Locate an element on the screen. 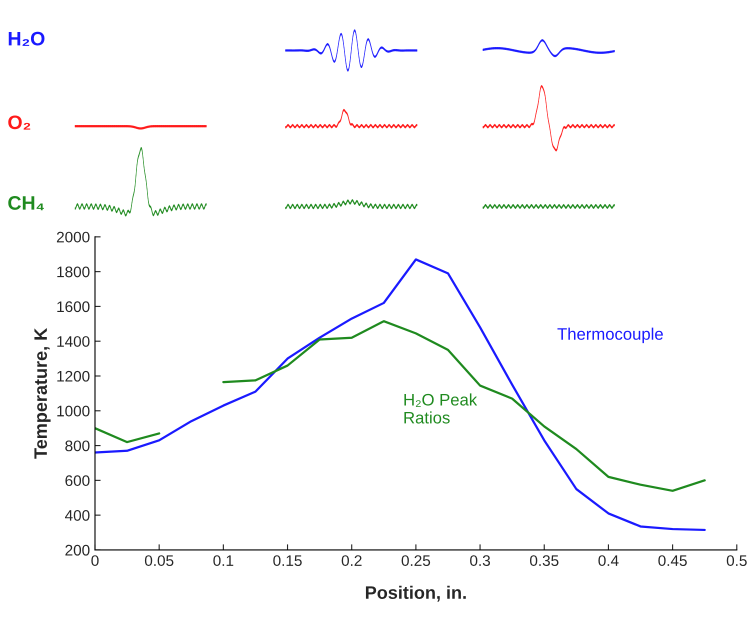 This screenshot has height=620, width=748. y-tick-label: 400 is located at coordinates (77, 515).